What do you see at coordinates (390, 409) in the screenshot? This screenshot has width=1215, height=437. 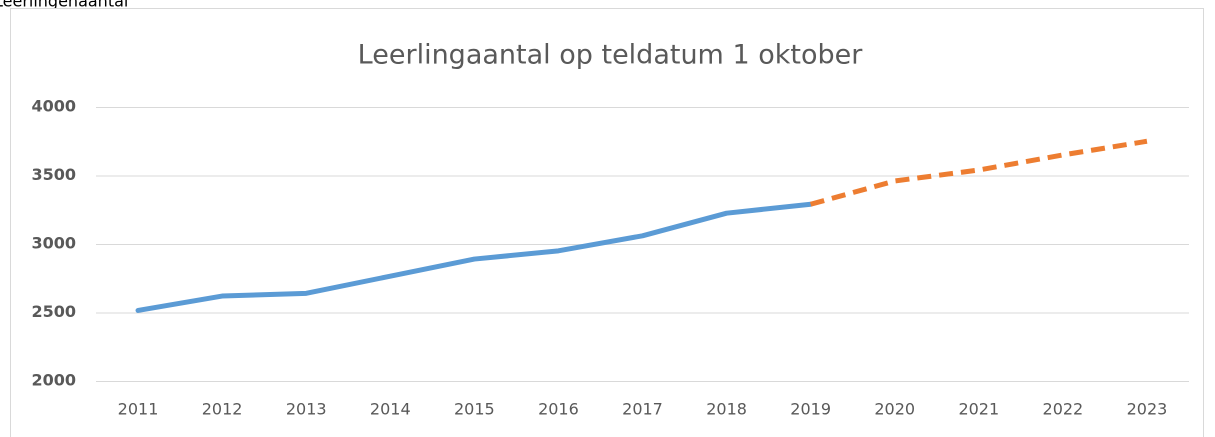 I see `x-tick-label: 2014` at bounding box center [390, 409].